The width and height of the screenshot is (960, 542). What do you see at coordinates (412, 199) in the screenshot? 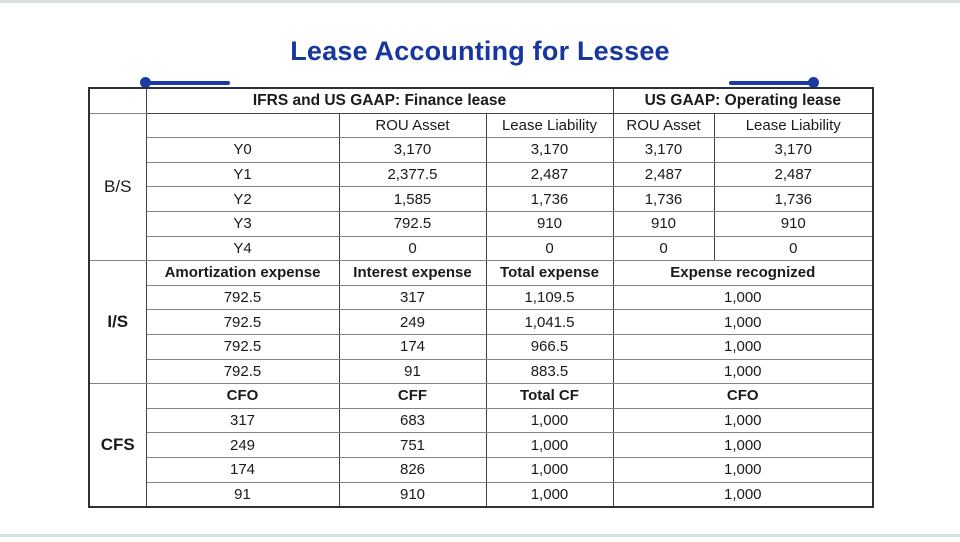
I see `table-cell: 1,585` at bounding box center [412, 199].